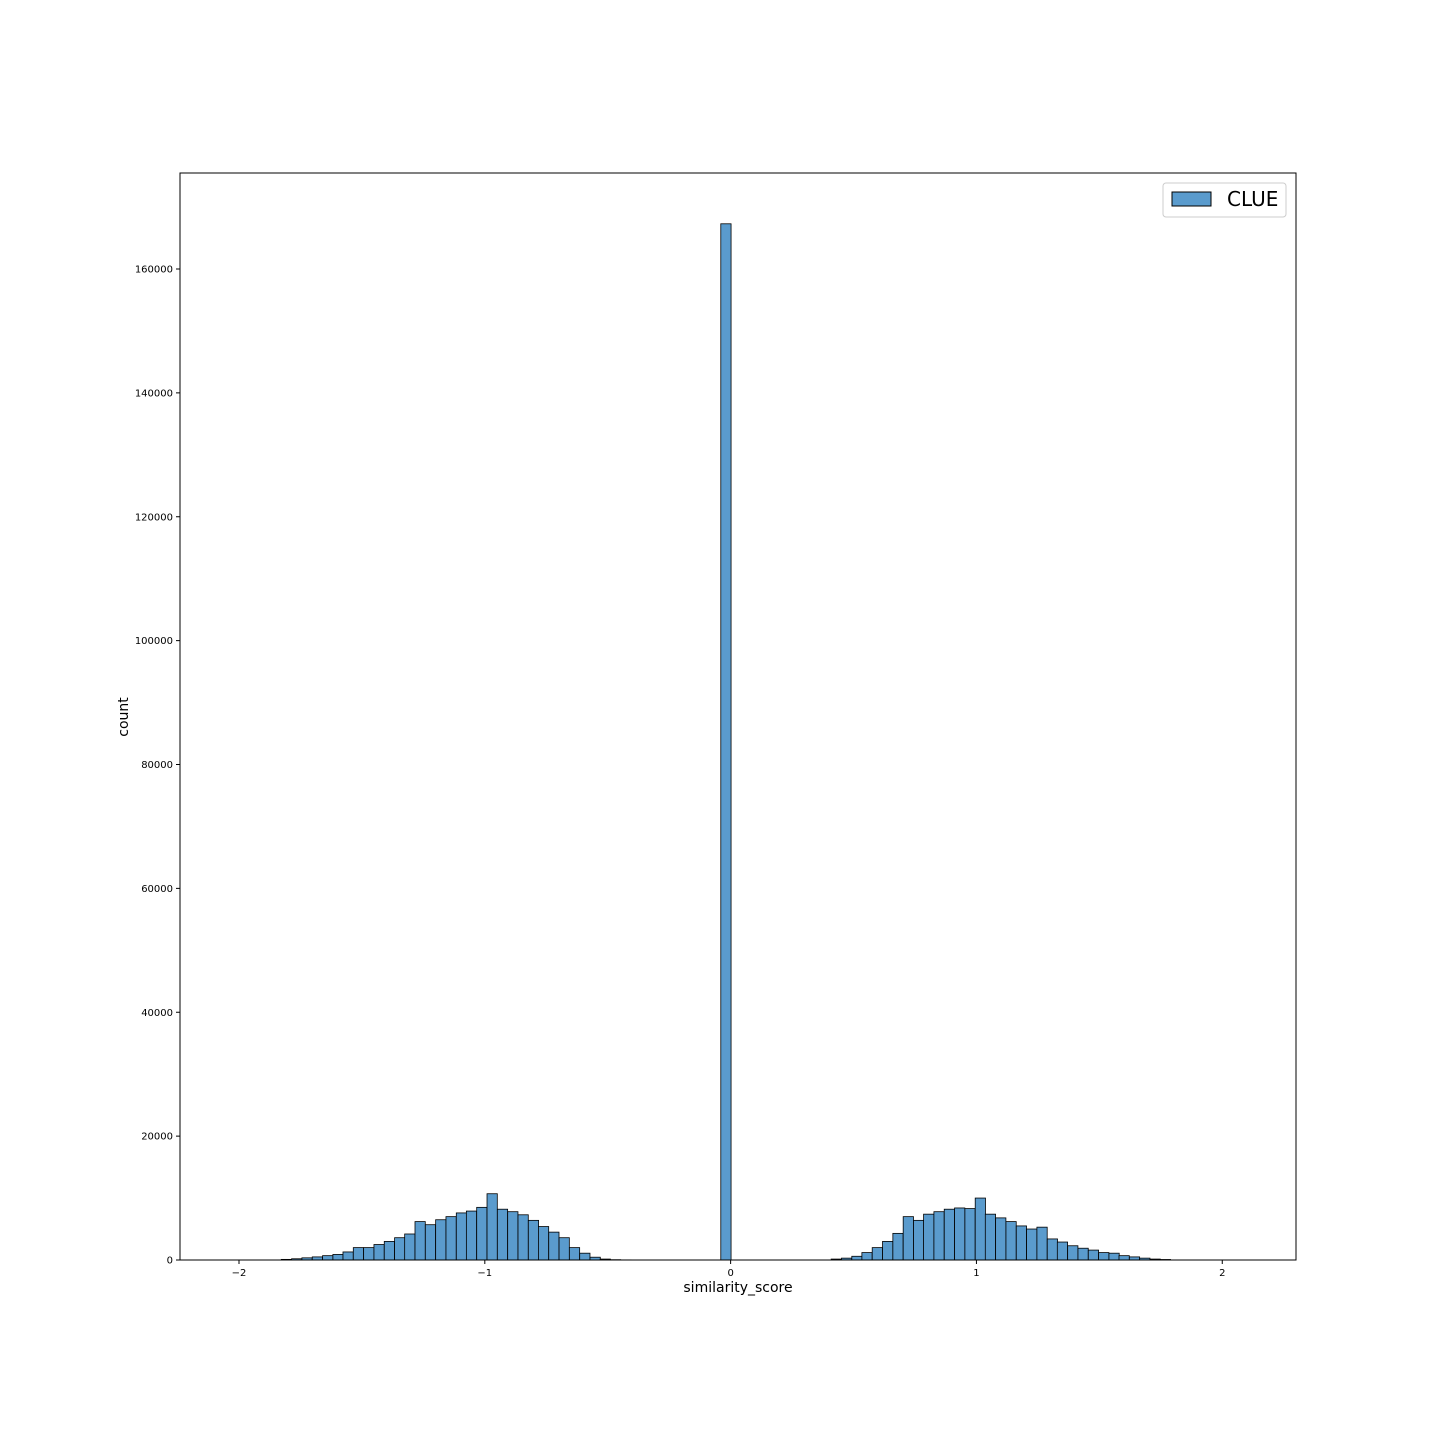  I want to click on y-tick-label: 40000, so click(157, 1013).